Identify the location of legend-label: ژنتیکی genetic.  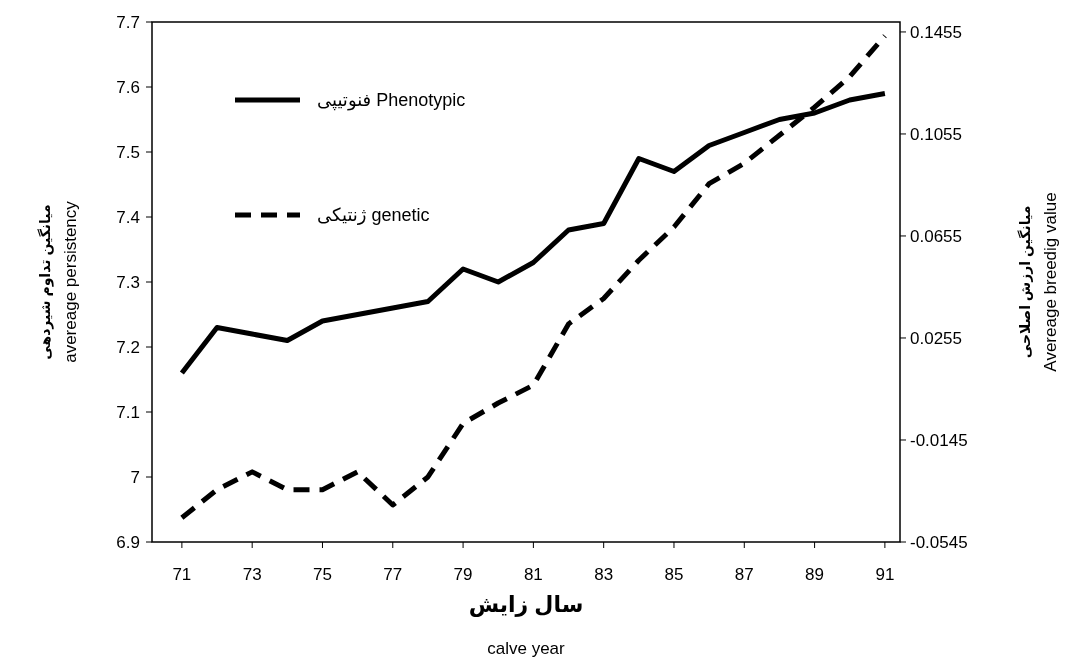
(373, 215).